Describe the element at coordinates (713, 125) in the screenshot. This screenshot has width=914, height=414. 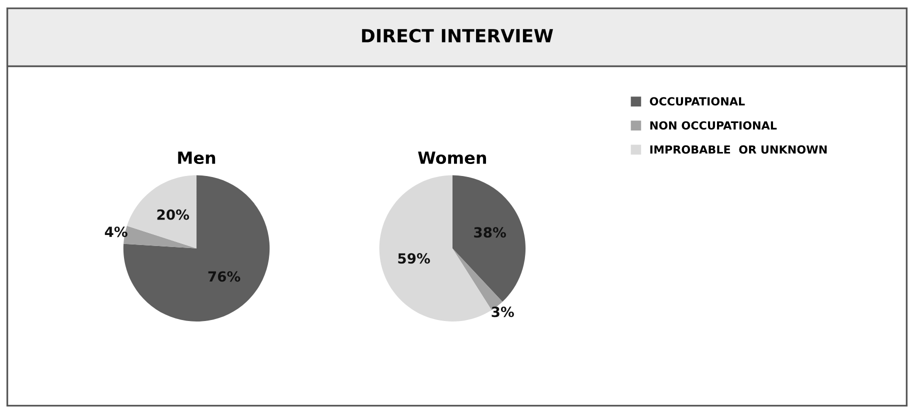
I see `legend-label: NON OCCUPATIONAL` at that location.